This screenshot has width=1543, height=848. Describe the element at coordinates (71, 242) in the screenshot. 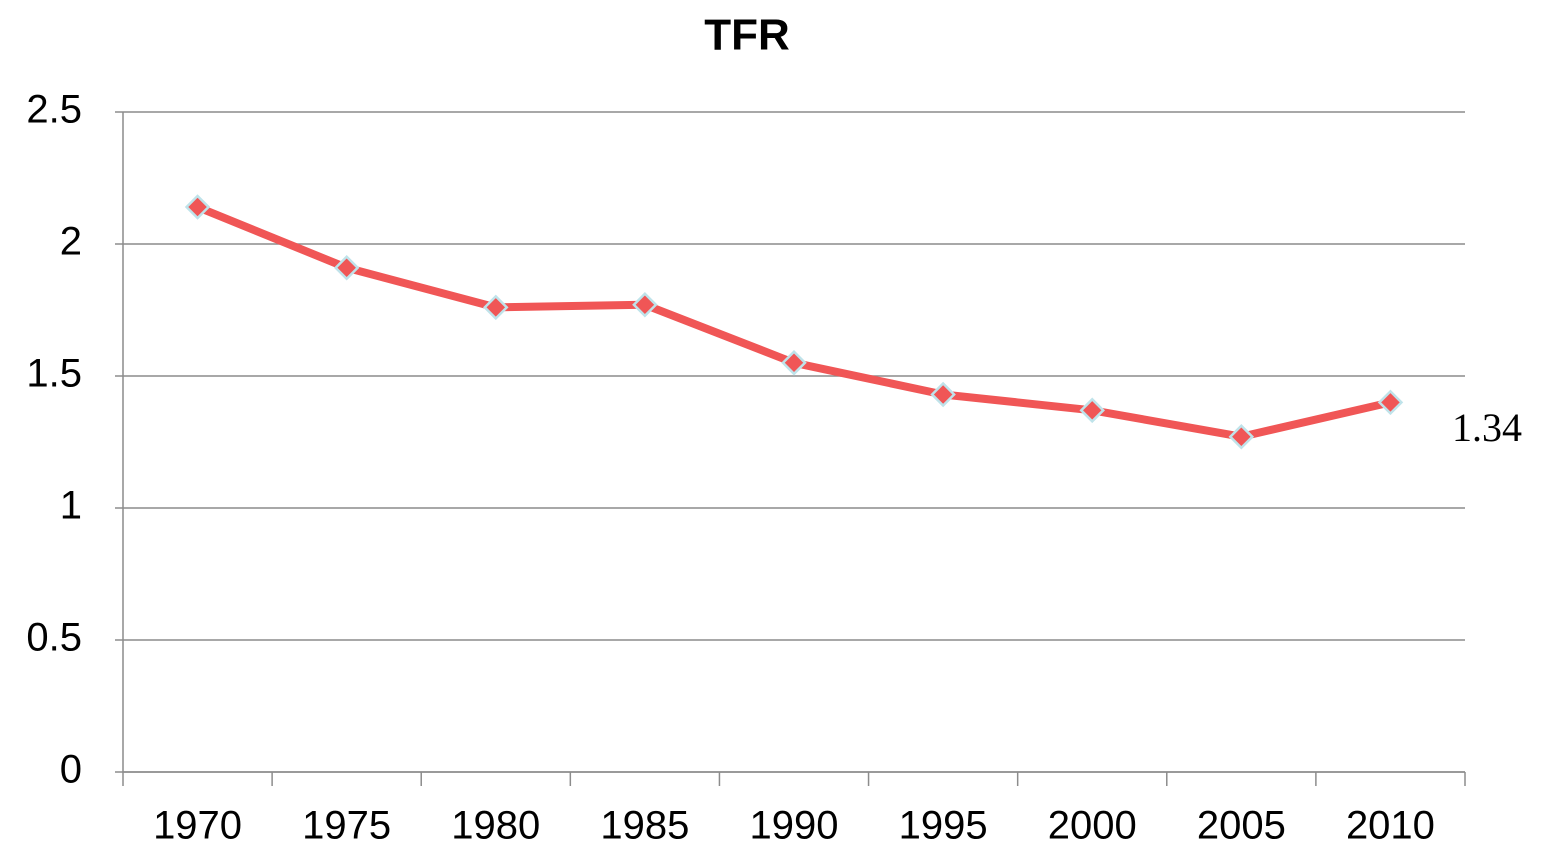

I see `y-tick-label: 2` at that location.